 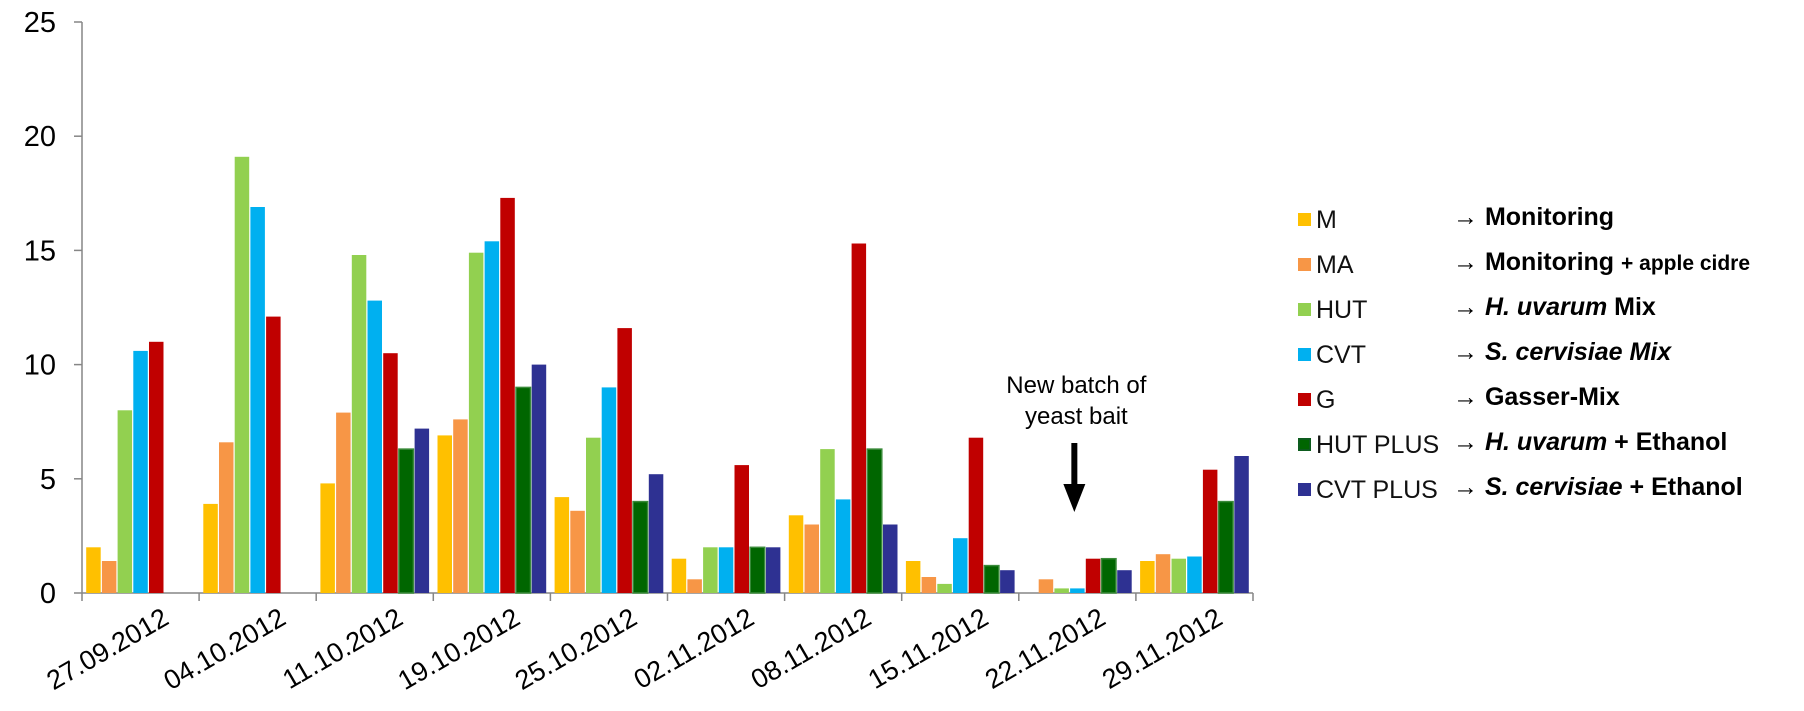 What do you see at coordinates (1342, 310) in the screenshot?
I see `legend-code-hut: HUT` at bounding box center [1342, 310].